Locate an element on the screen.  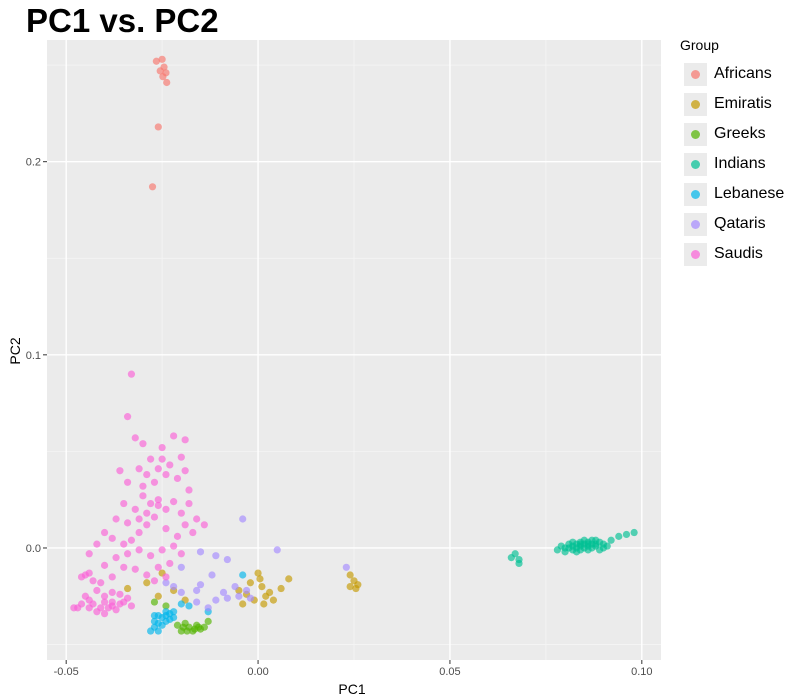
legend-item-lebanese: Lebanese is located at coordinates (732, 194).